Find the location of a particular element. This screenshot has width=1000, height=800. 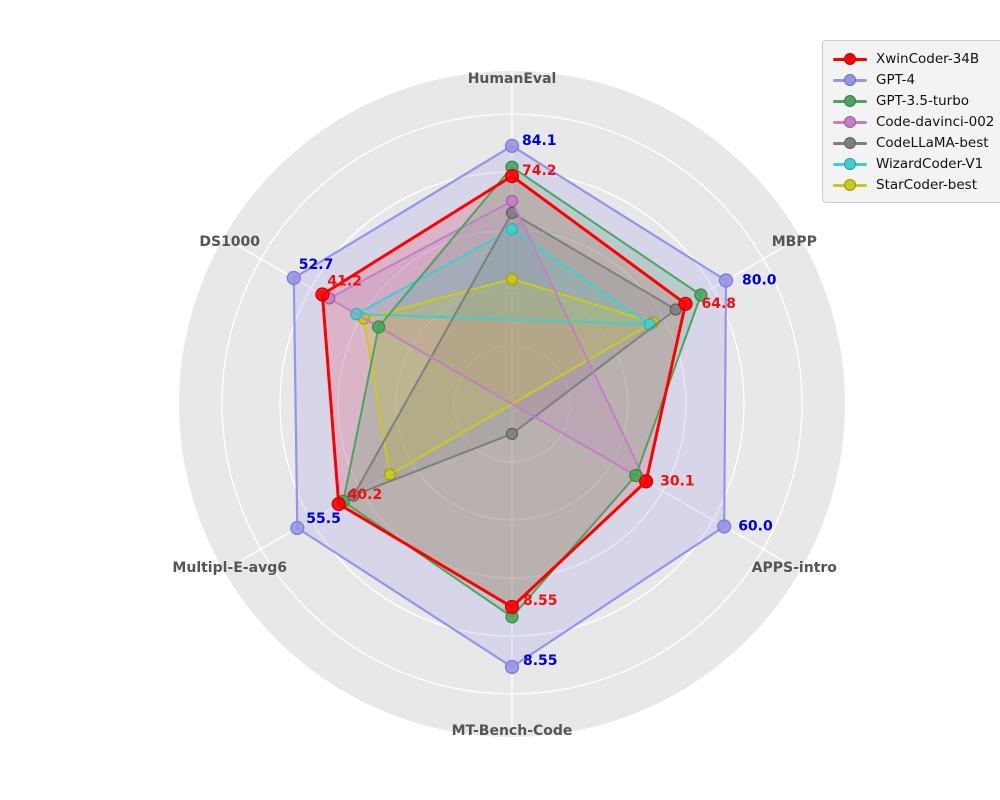

value-label-0-axis-3: 8.55 is located at coordinates (540, 601).